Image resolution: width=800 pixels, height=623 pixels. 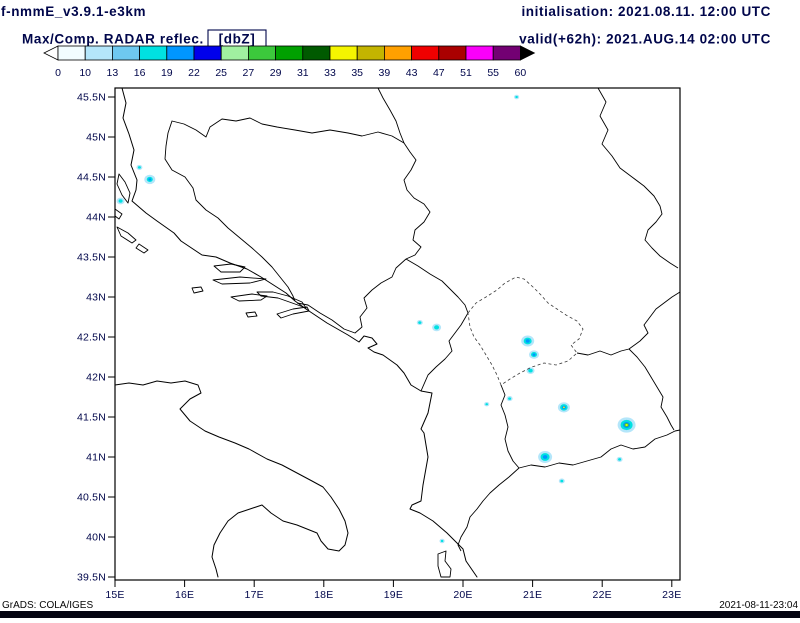 What do you see at coordinates (281, 300) in the screenshot?
I see `peninsula-peljesac` at bounding box center [281, 300].